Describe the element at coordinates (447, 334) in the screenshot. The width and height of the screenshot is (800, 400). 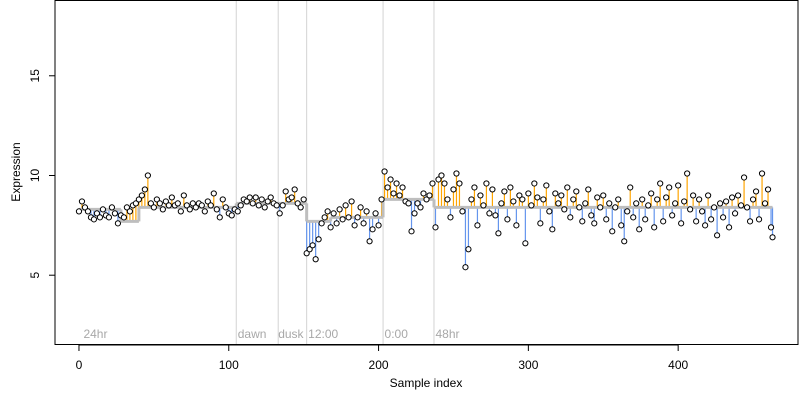
I see `phase-label-5: 48hr` at that location.